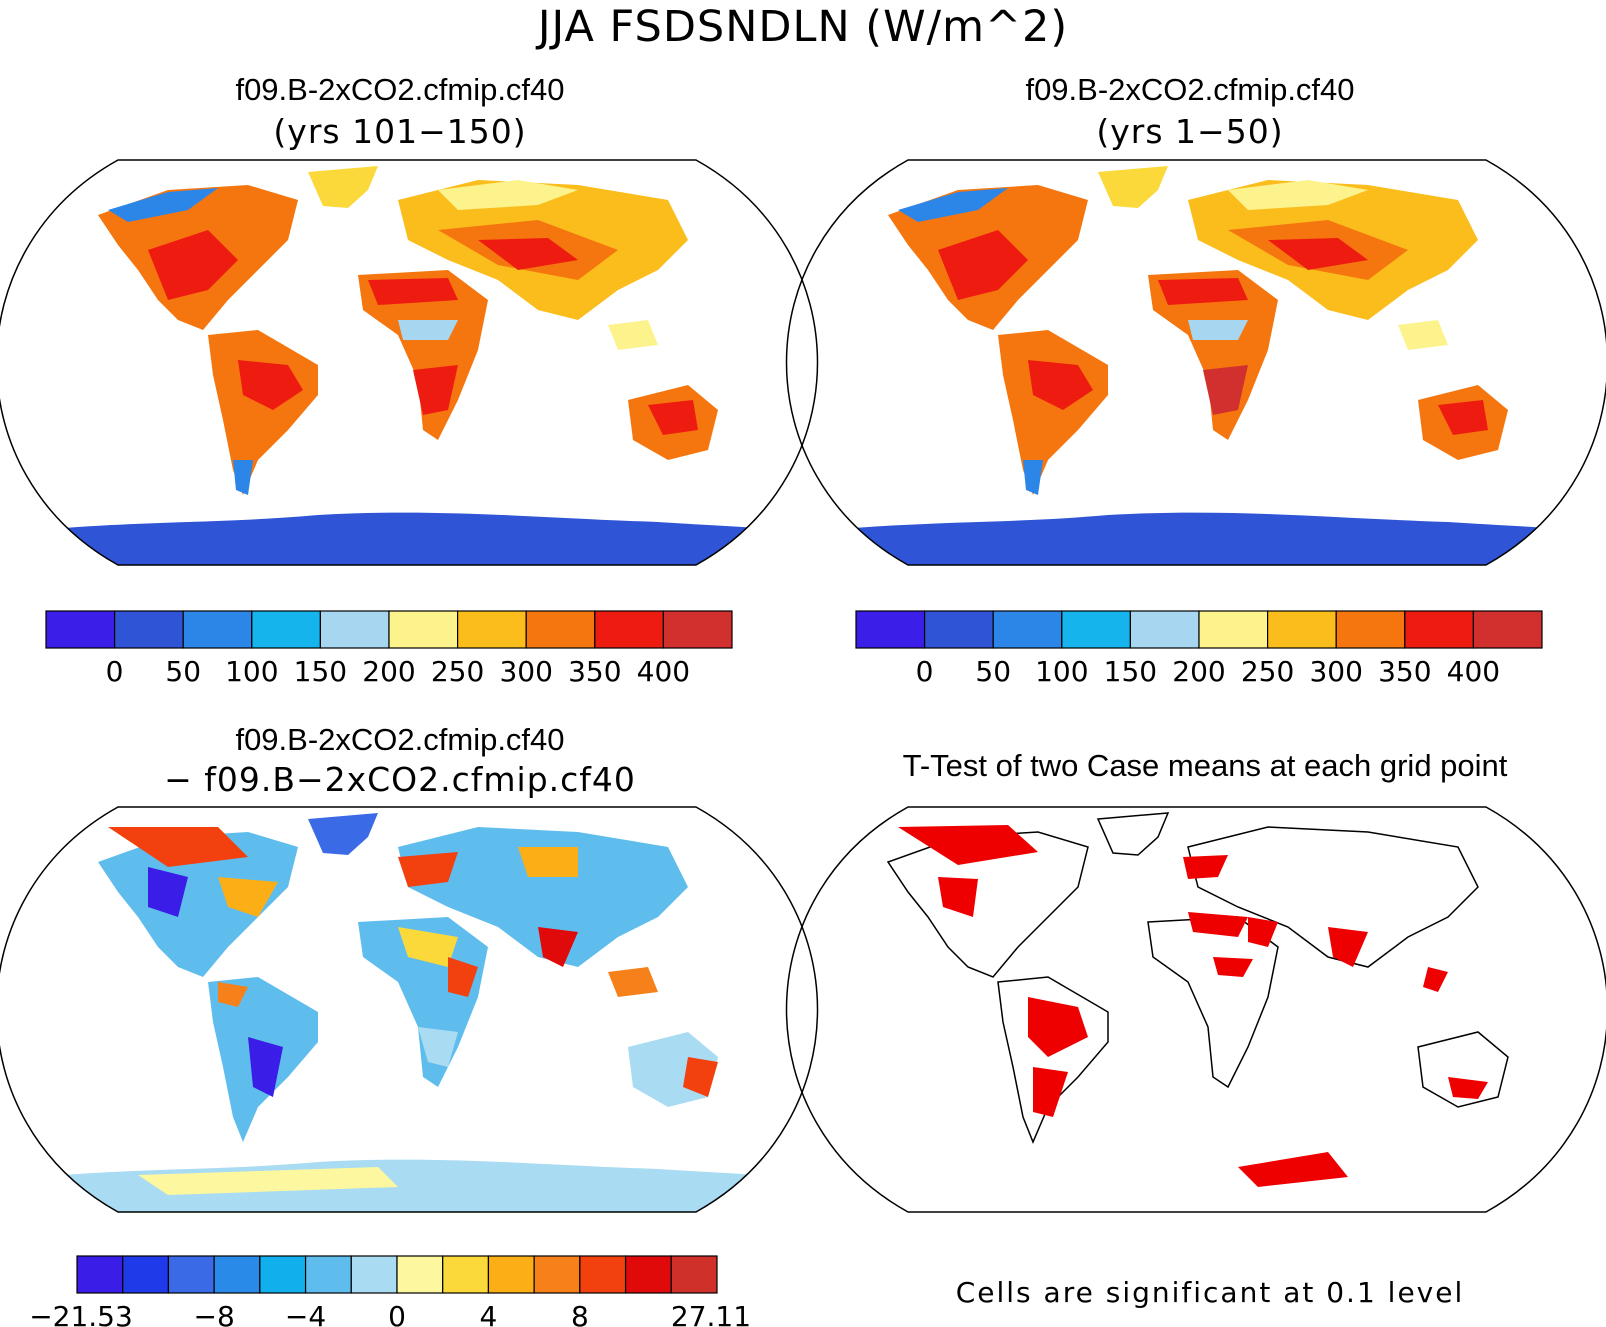 This screenshot has height=1327, width=1606. What do you see at coordinates (400, 779) in the screenshot?
I see `panel3-subtitle: − f09.B−2xCO2.cfmip.cf40` at bounding box center [400, 779].